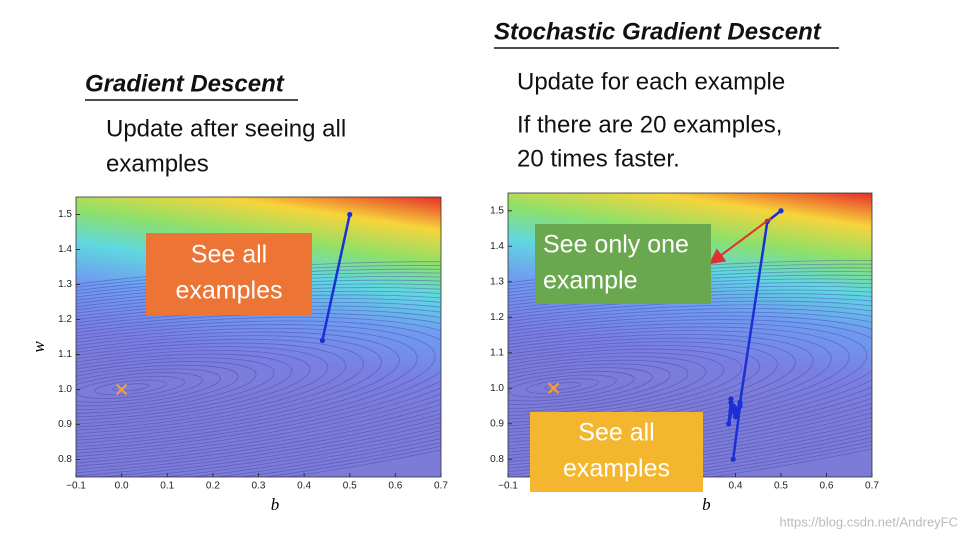 The height and width of the screenshot is (543, 967). Describe the element at coordinates (65, 214) in the screenshot. I see `y-tick-label: 1.5` at that location.